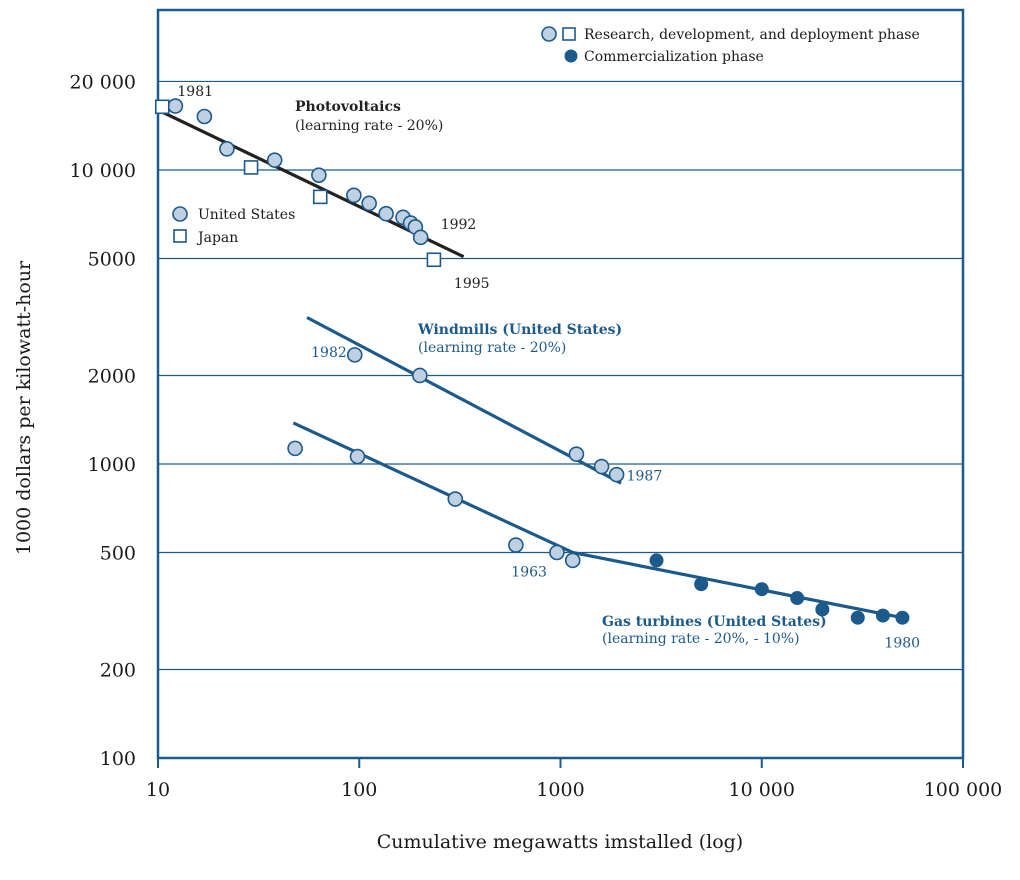 The height and width of the screenshot is (880, 1020). What do you see at coordinates (560, 790) in the screenshot?
I see `x-tick-label: 1000` at bounding box center [560, 790].